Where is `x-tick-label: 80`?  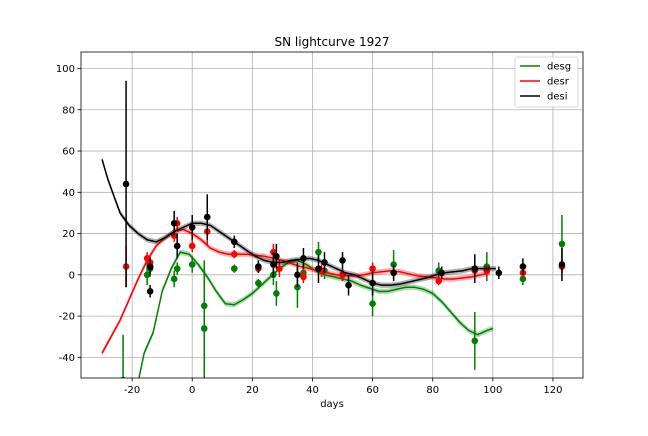
x-tick-label: 80 is located at coordinates (432, 390).